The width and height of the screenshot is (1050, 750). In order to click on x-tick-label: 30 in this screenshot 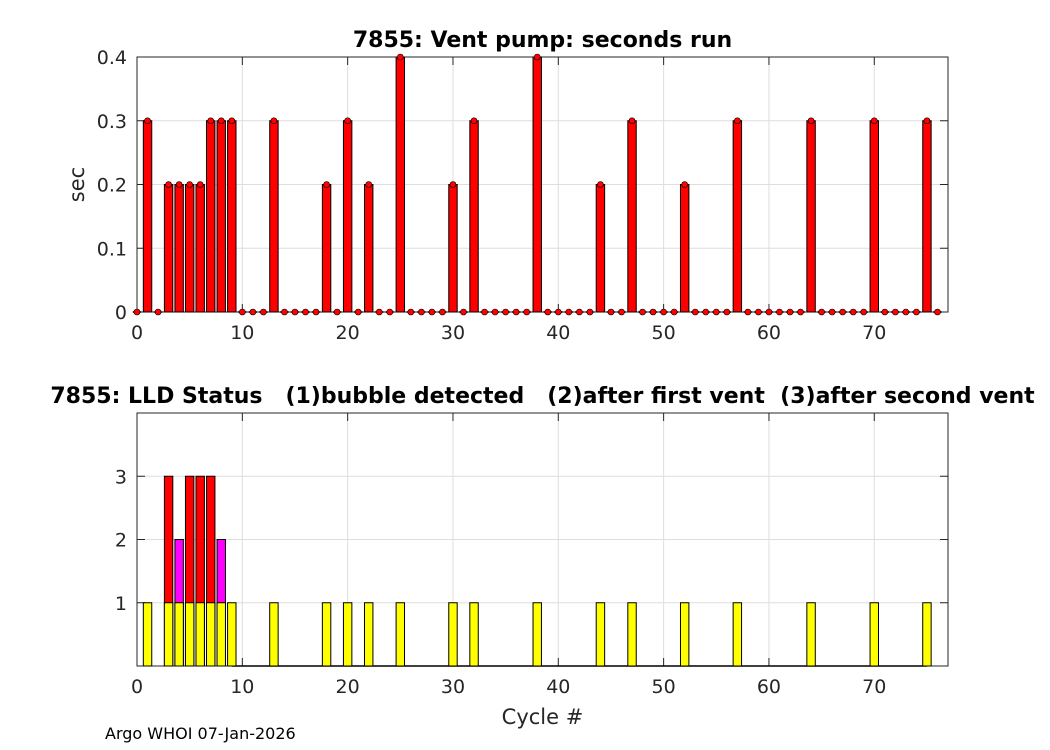, I will do `click(453, 687)`.